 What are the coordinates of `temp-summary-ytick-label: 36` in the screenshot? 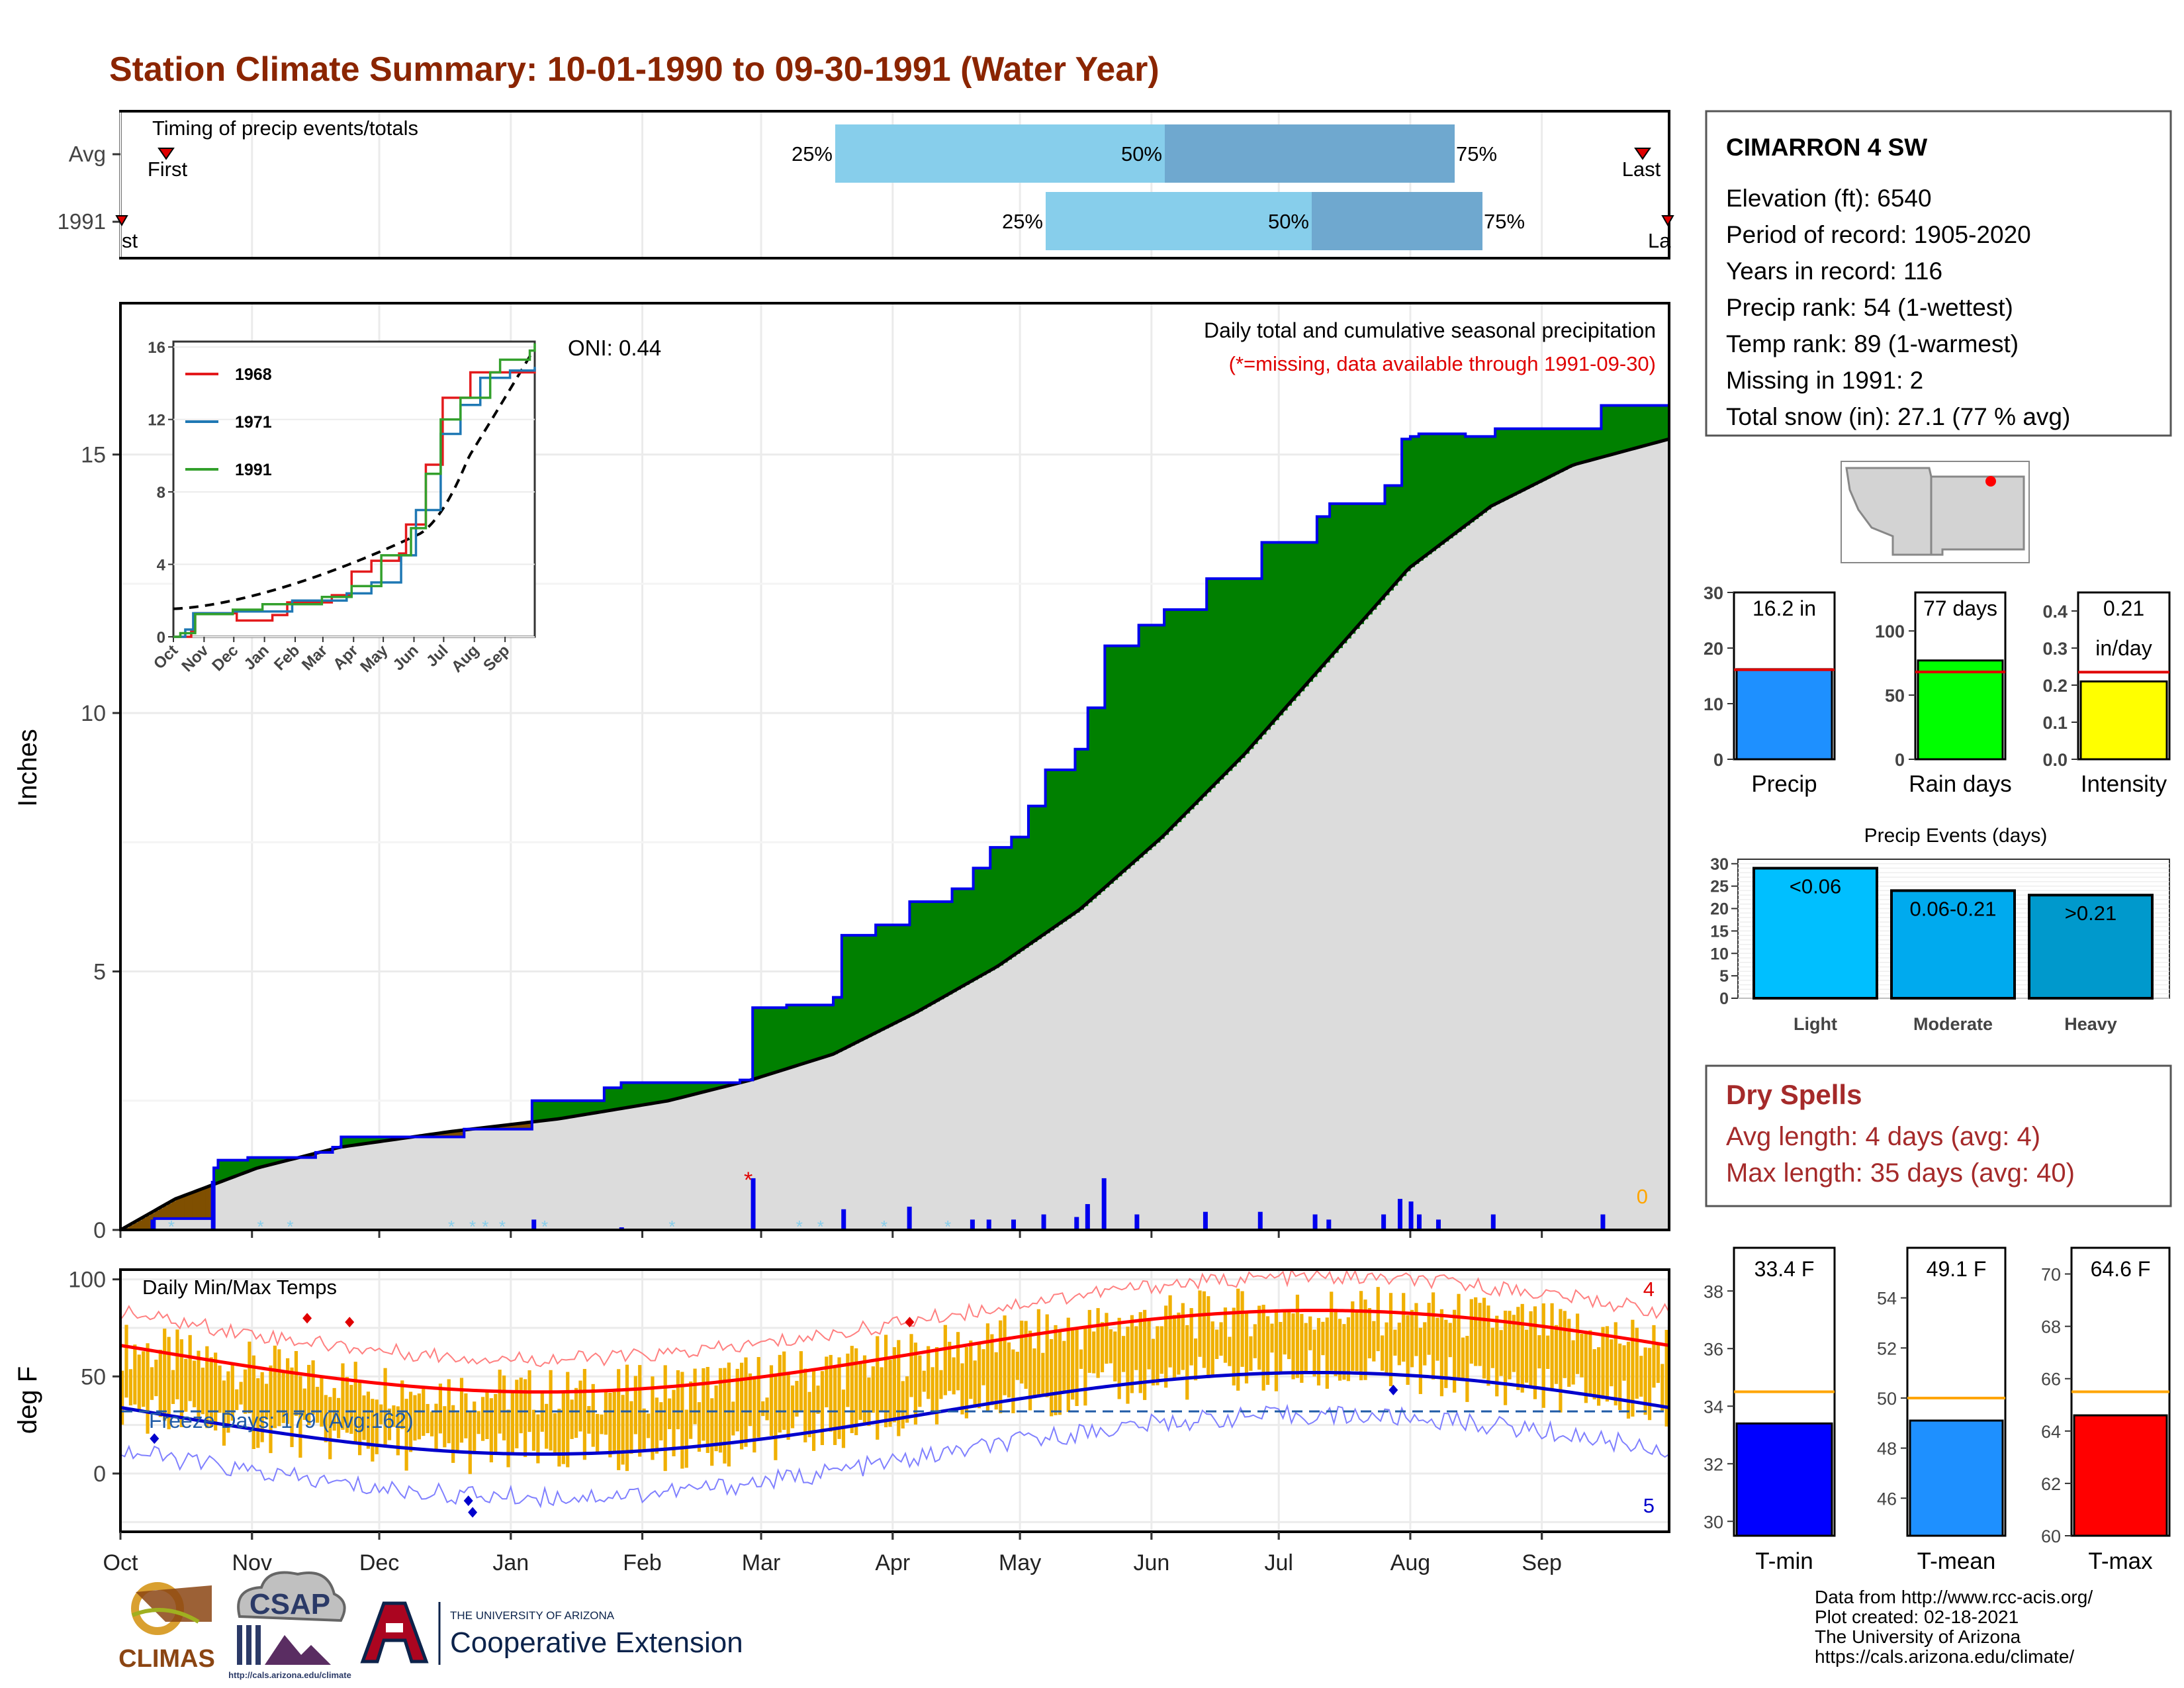 It's located at (1713, 1349).